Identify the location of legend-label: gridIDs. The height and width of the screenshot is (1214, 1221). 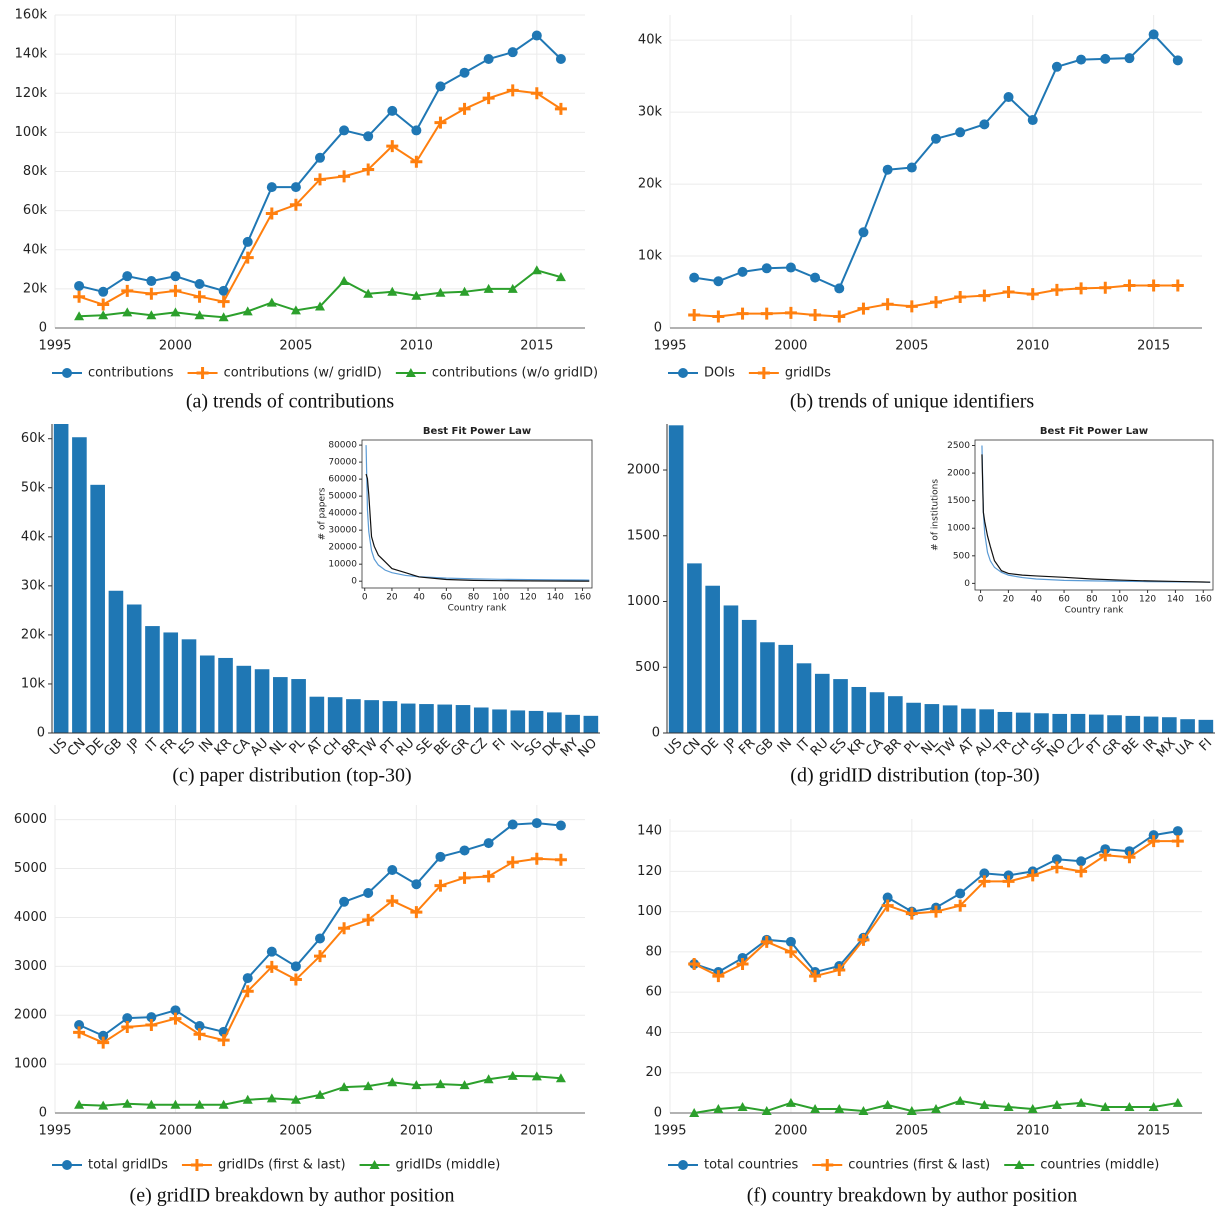
(808, 373).